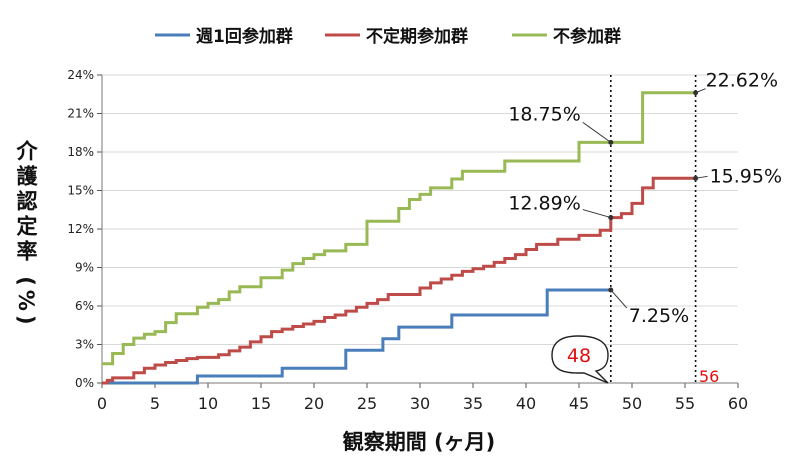 The width and height of the screenshot is (794, 465). I want to click on annotation-label: 22.62%, so click(742, 81).